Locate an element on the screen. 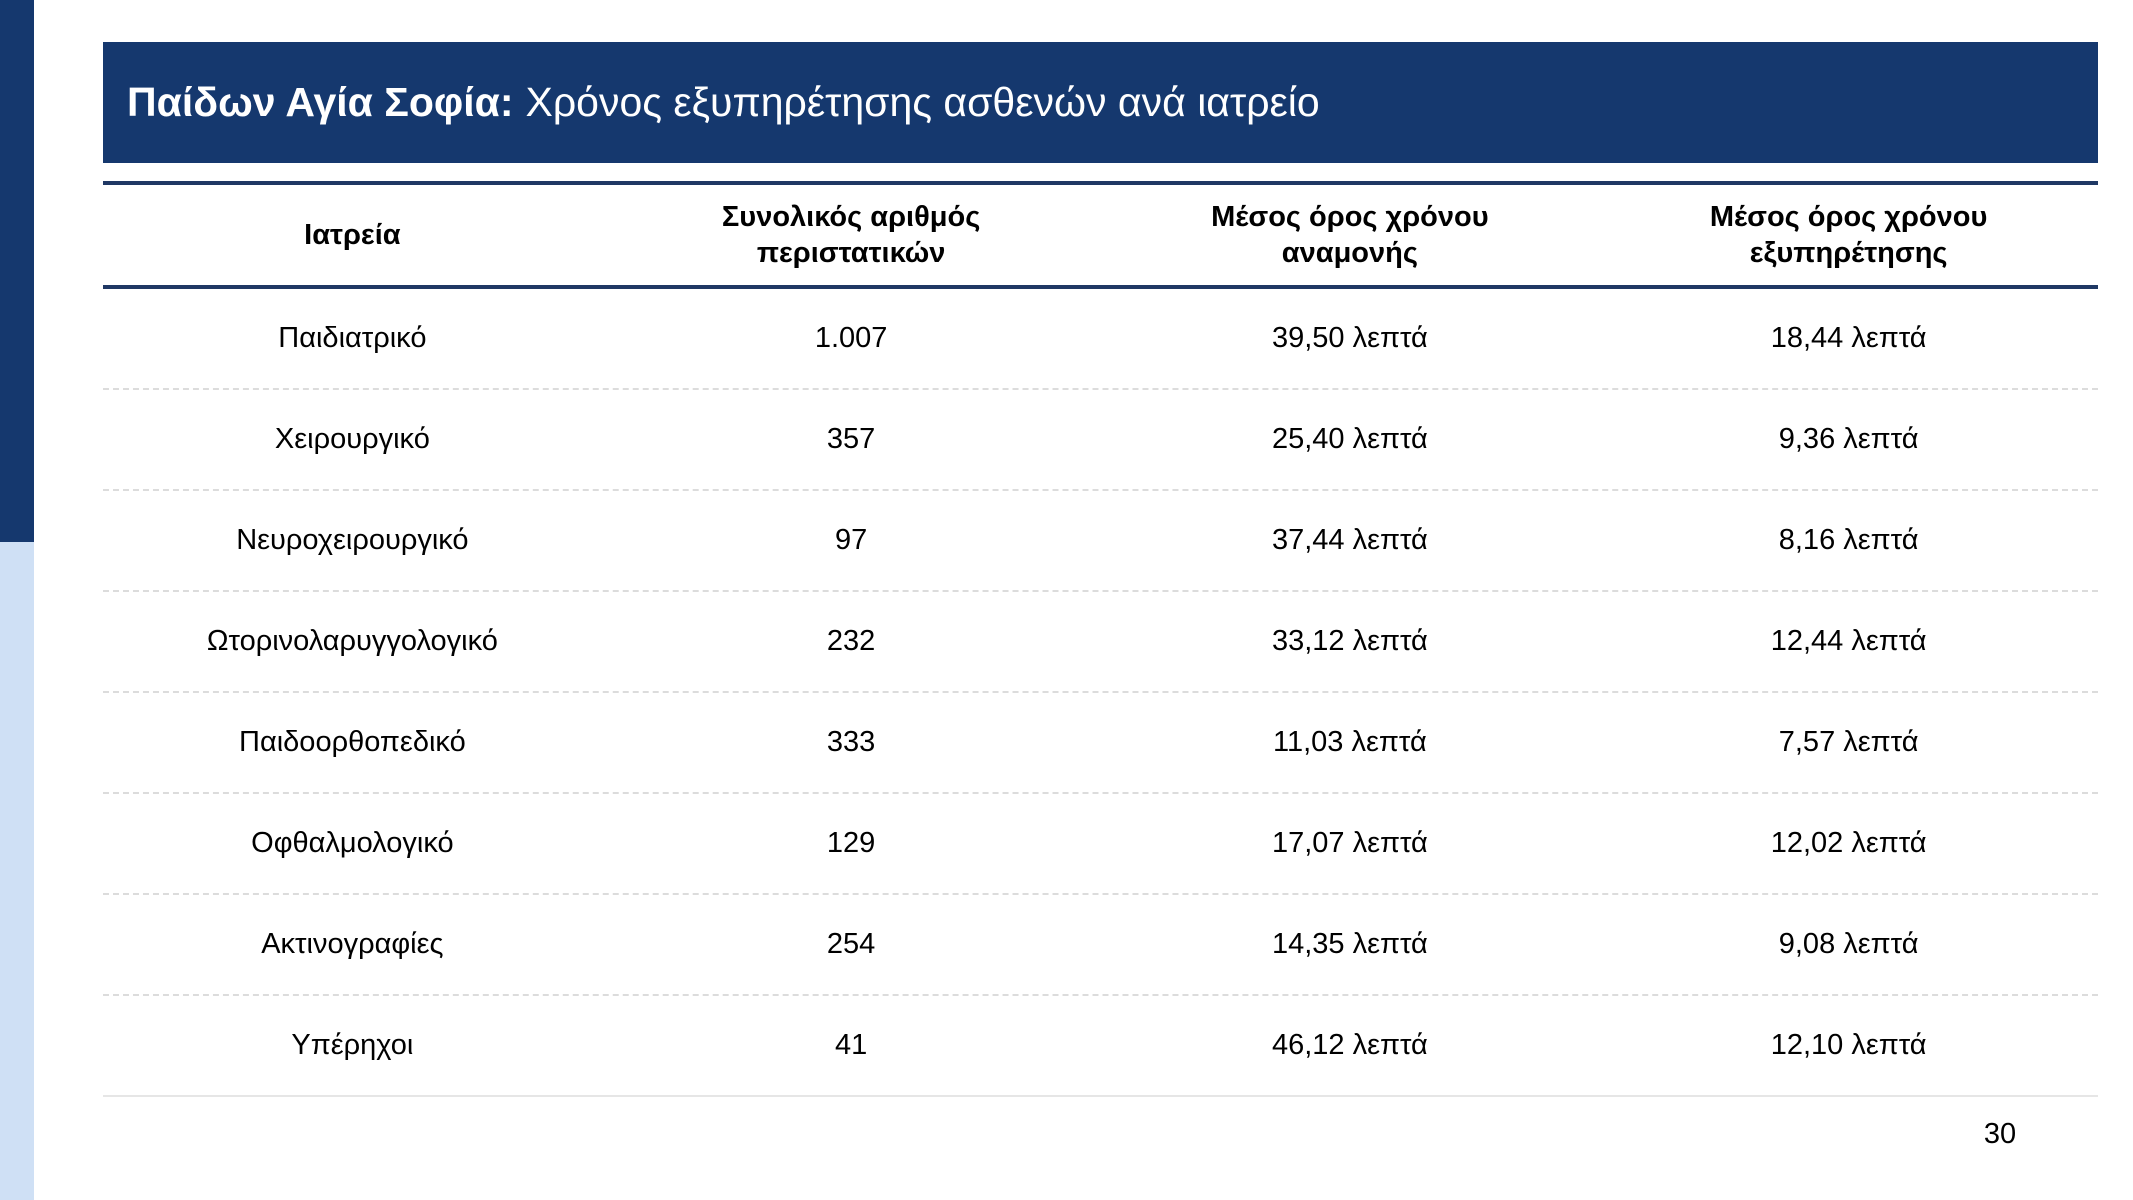 Image resolution: width=2133 pixels, height=1200 pixels. slide-title-hospital-name: Παίδων Αγία Σοφία: is located at coordinates (320, 101).